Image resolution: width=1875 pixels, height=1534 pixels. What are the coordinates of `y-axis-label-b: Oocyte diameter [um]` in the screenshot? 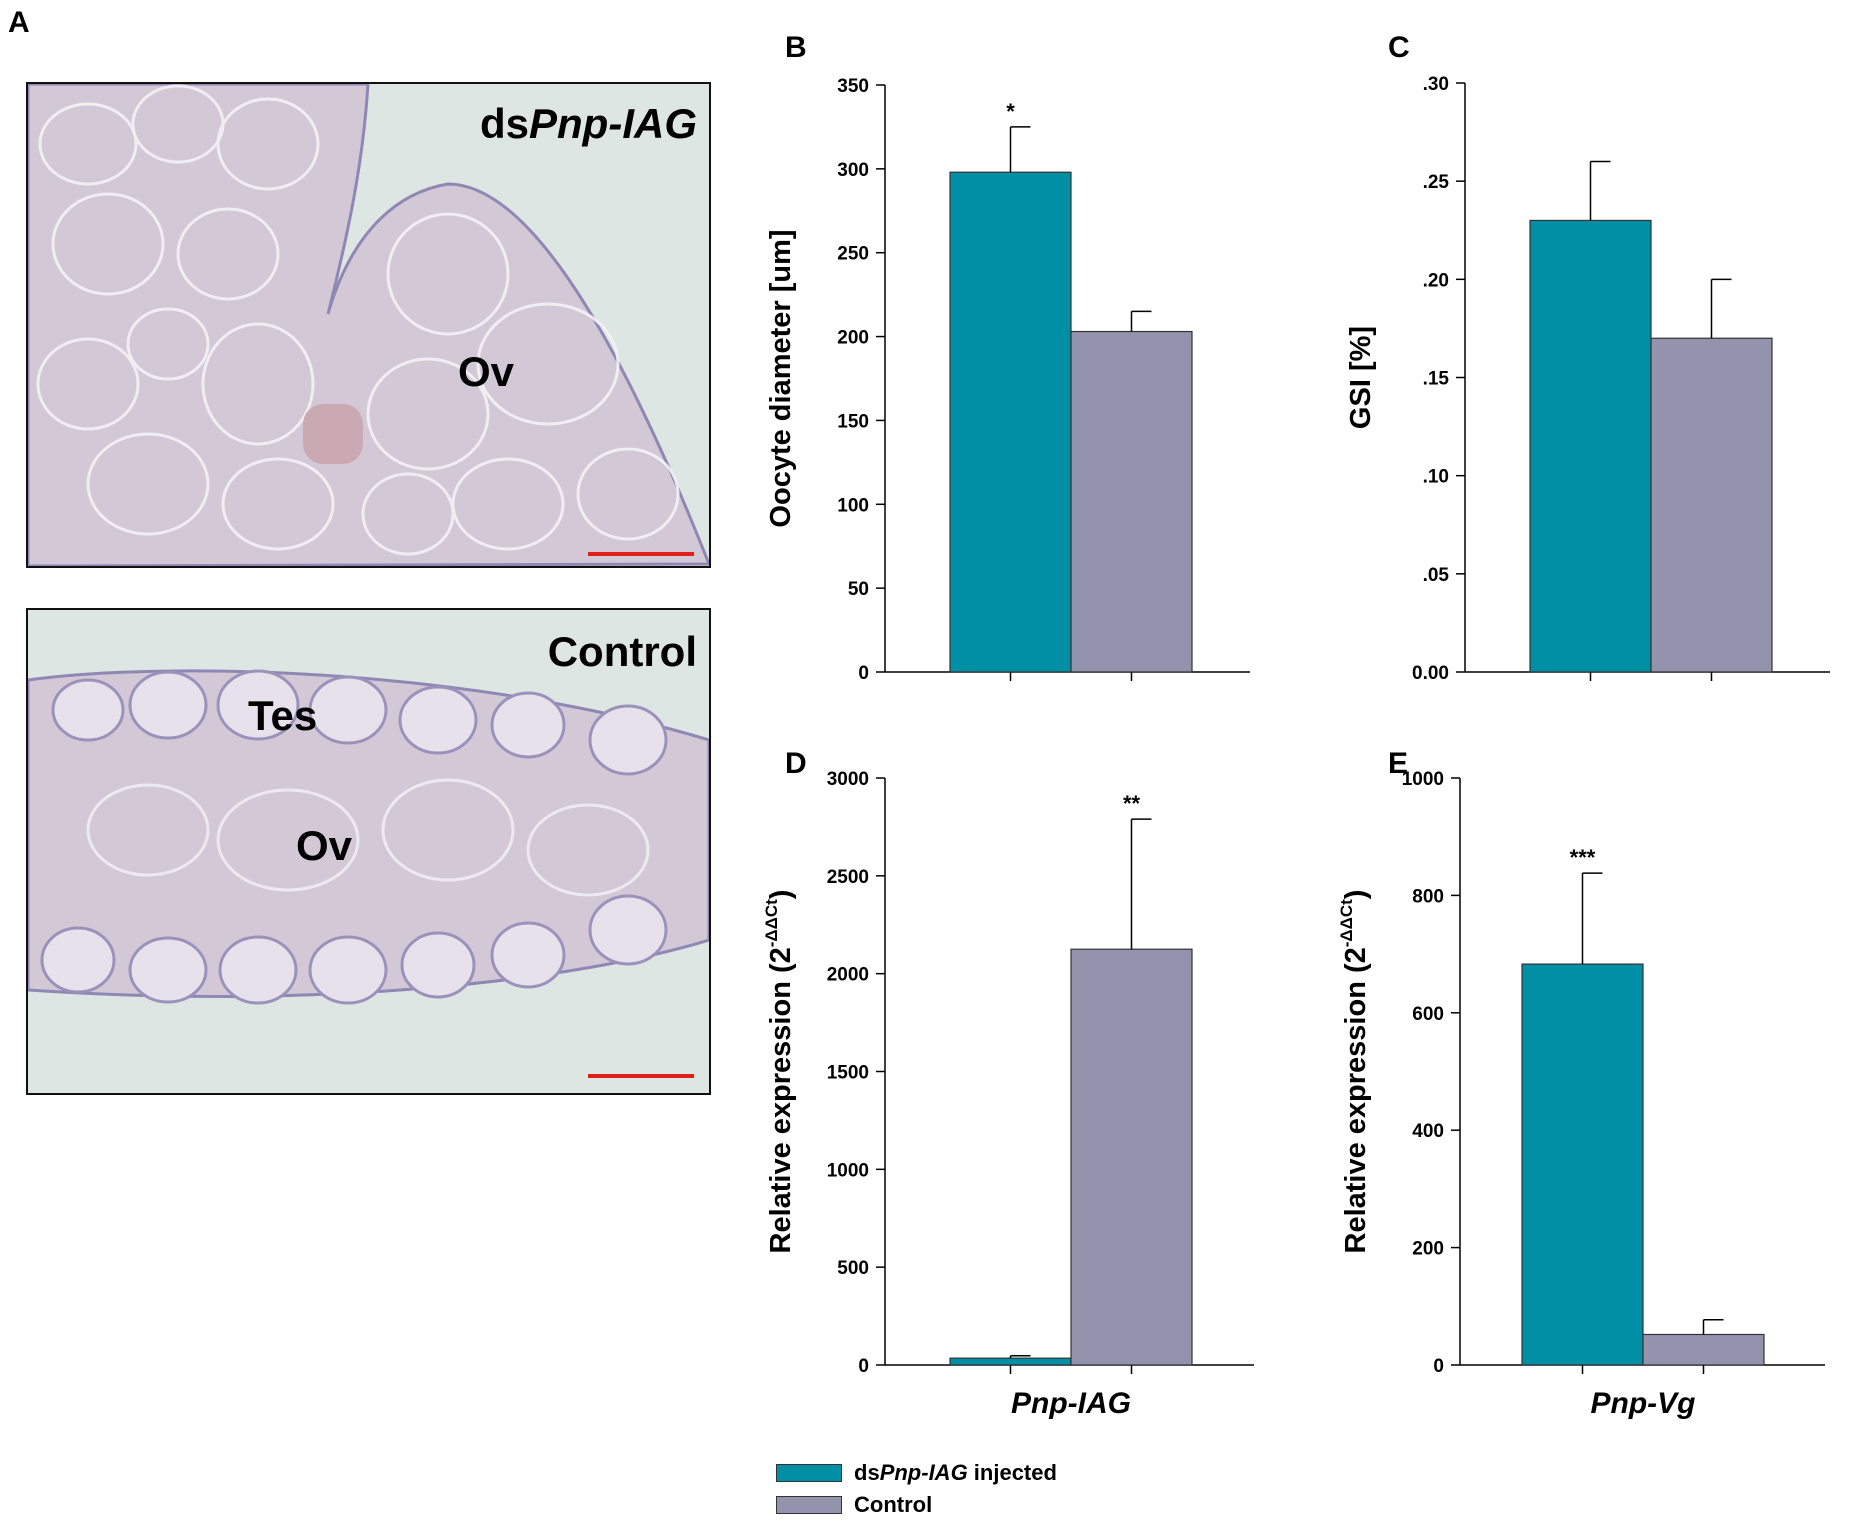 It's located at (781, 378).